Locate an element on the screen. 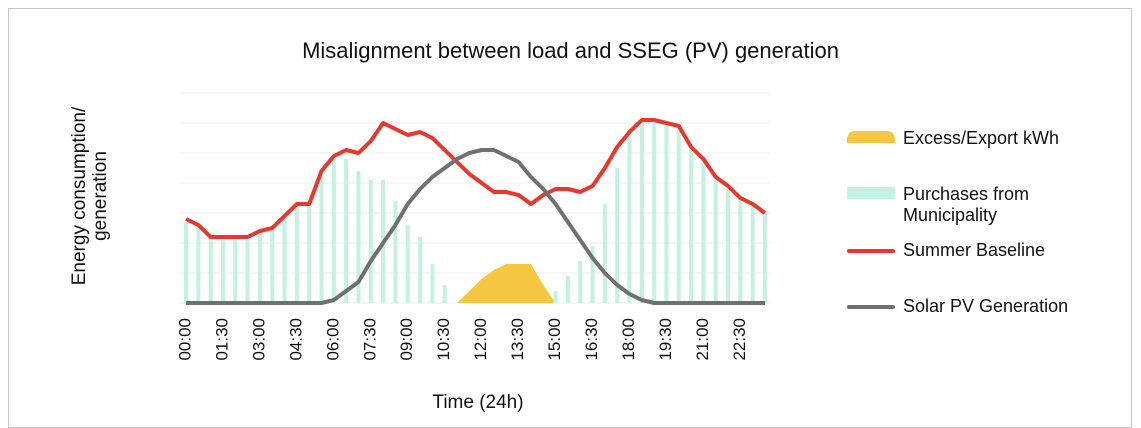  x-tick-label: 03:00 is located at coordinates (258, 339).